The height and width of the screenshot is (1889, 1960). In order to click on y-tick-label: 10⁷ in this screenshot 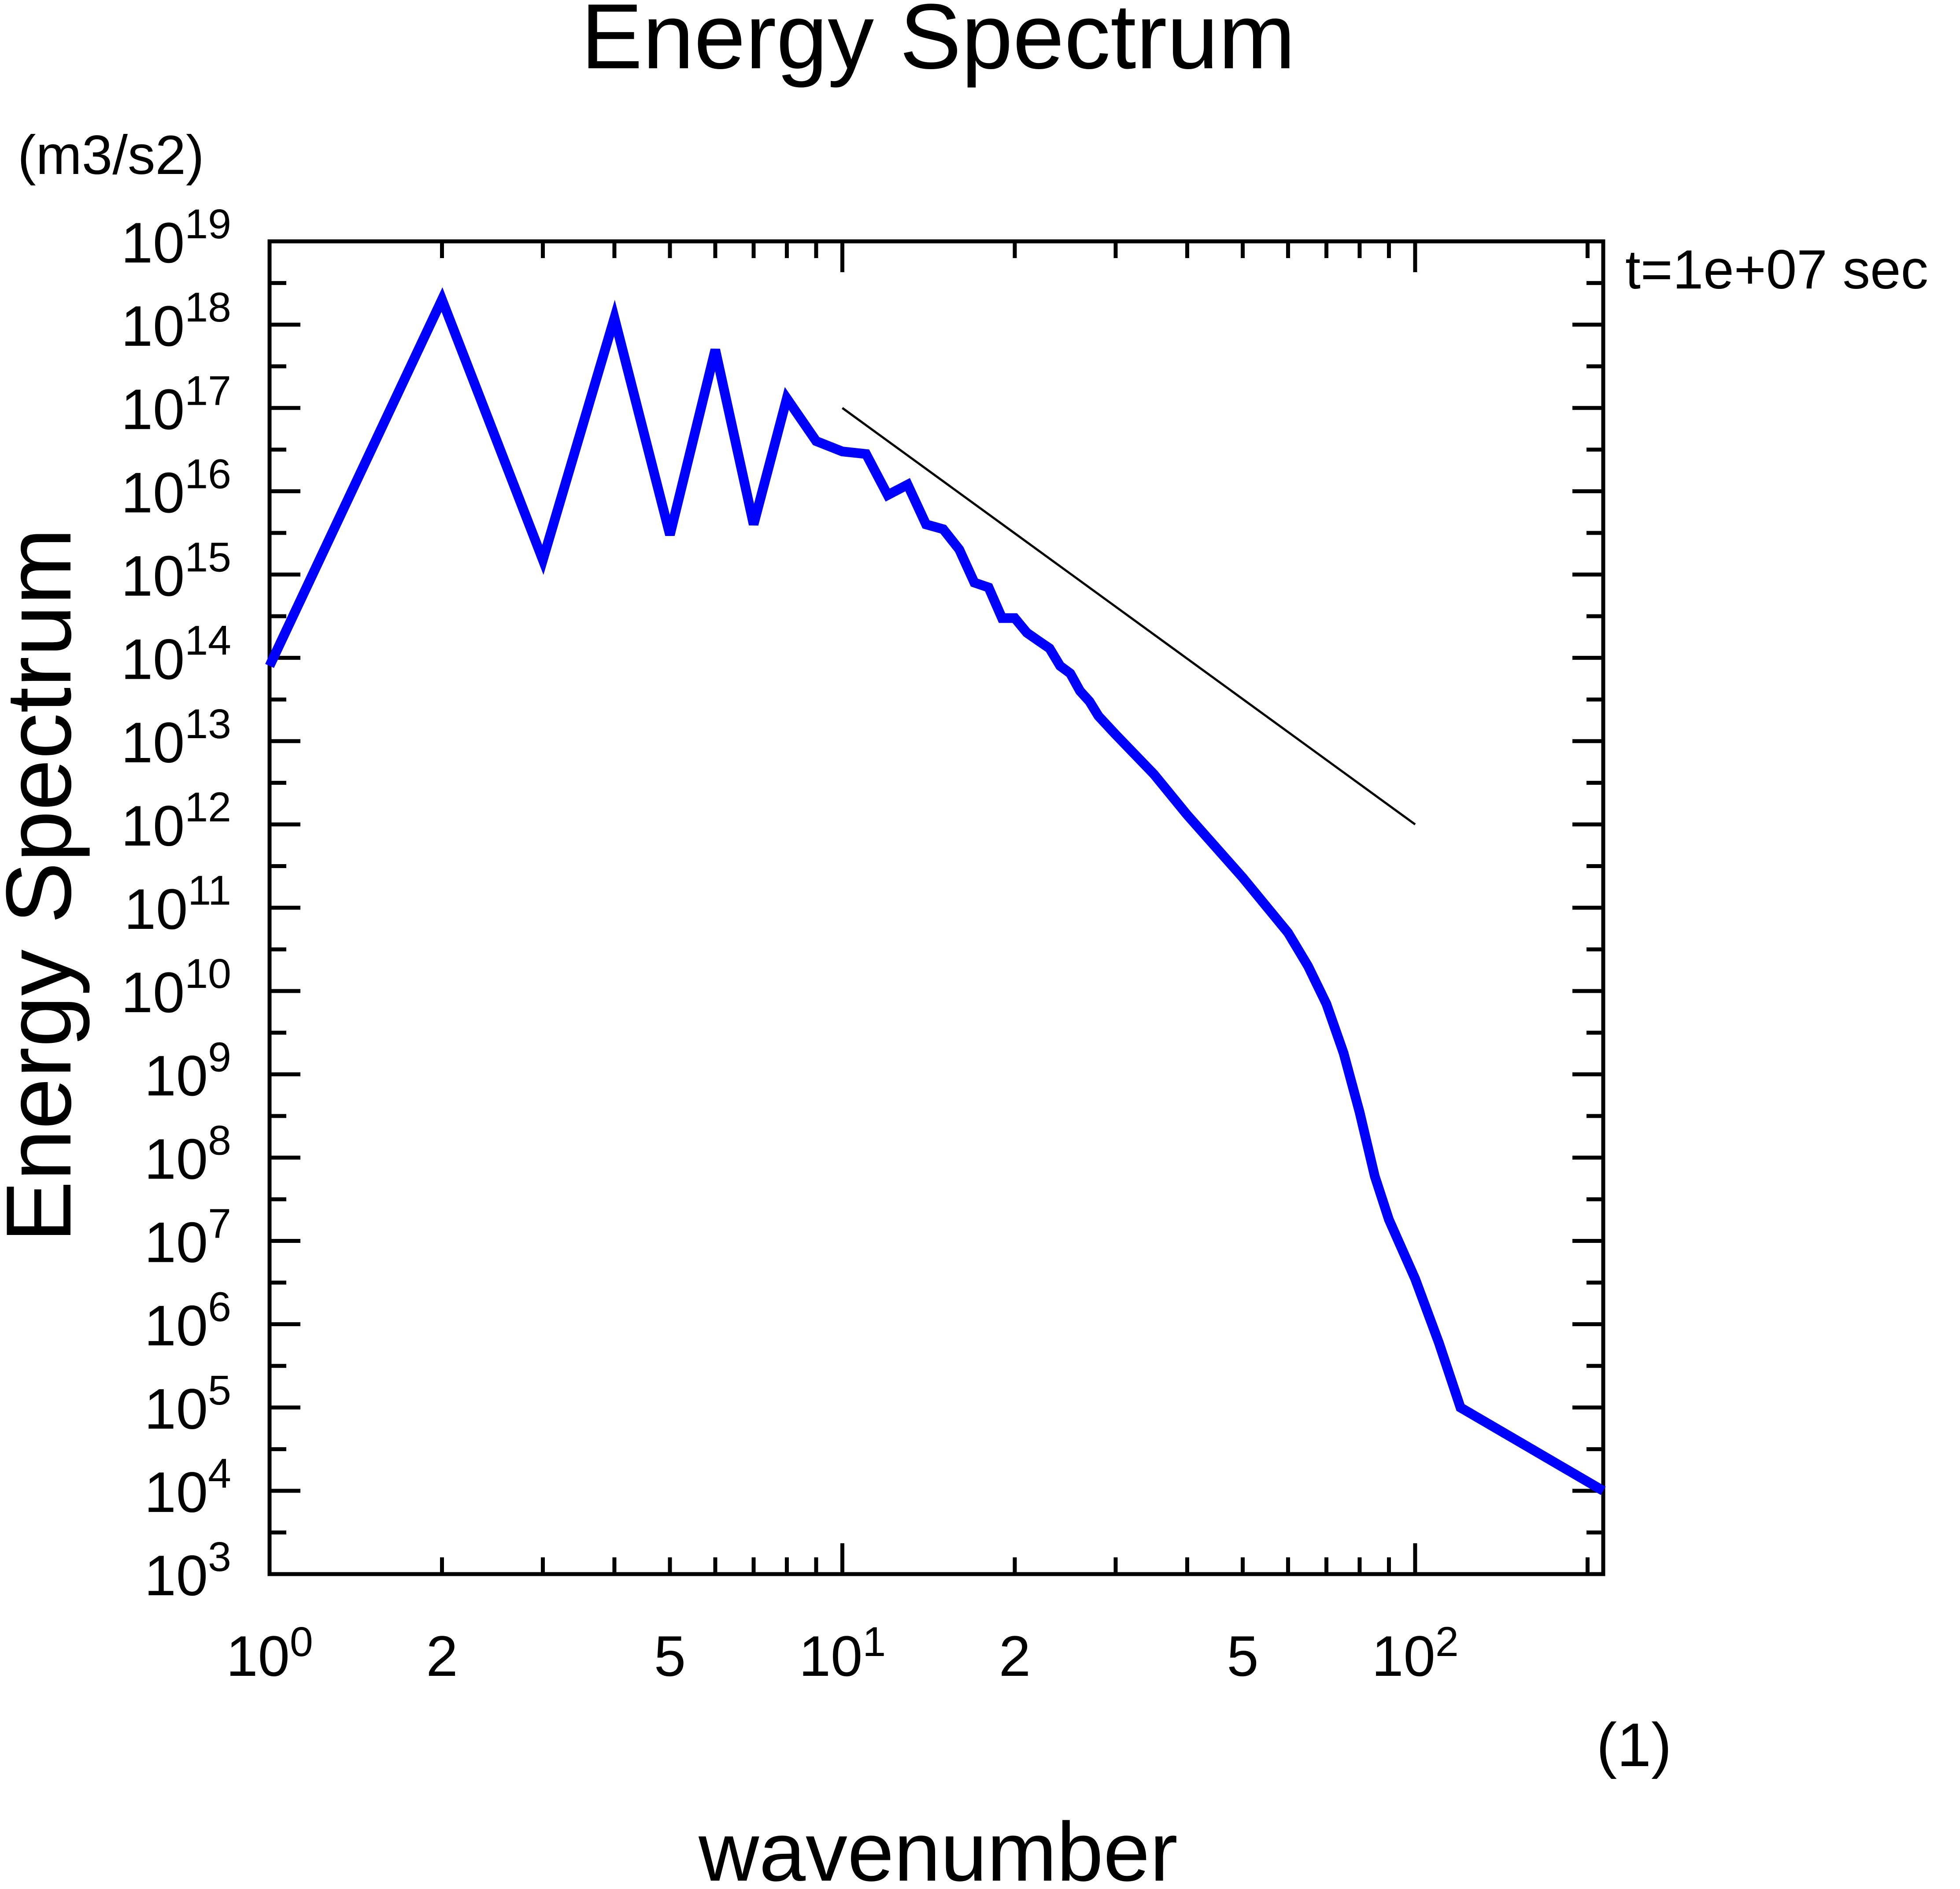, I will do `click(187, 1238)`.